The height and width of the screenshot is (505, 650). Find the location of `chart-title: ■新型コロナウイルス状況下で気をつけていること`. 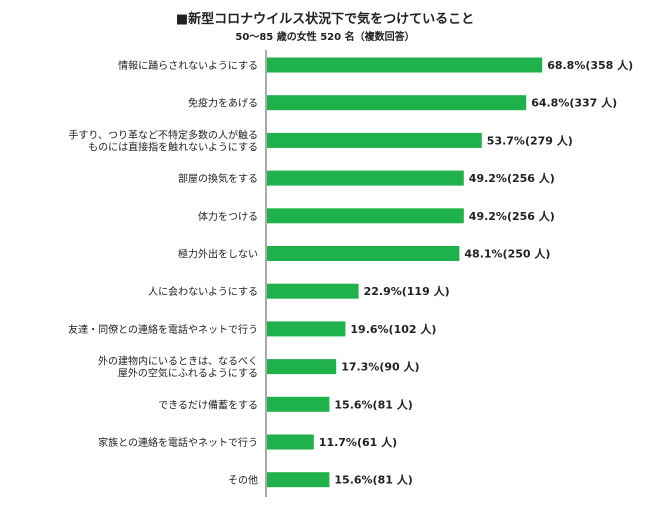

chart-title: ■新型コロナウイルス状況下で気をつけていること is located at coordinates (325, 19).